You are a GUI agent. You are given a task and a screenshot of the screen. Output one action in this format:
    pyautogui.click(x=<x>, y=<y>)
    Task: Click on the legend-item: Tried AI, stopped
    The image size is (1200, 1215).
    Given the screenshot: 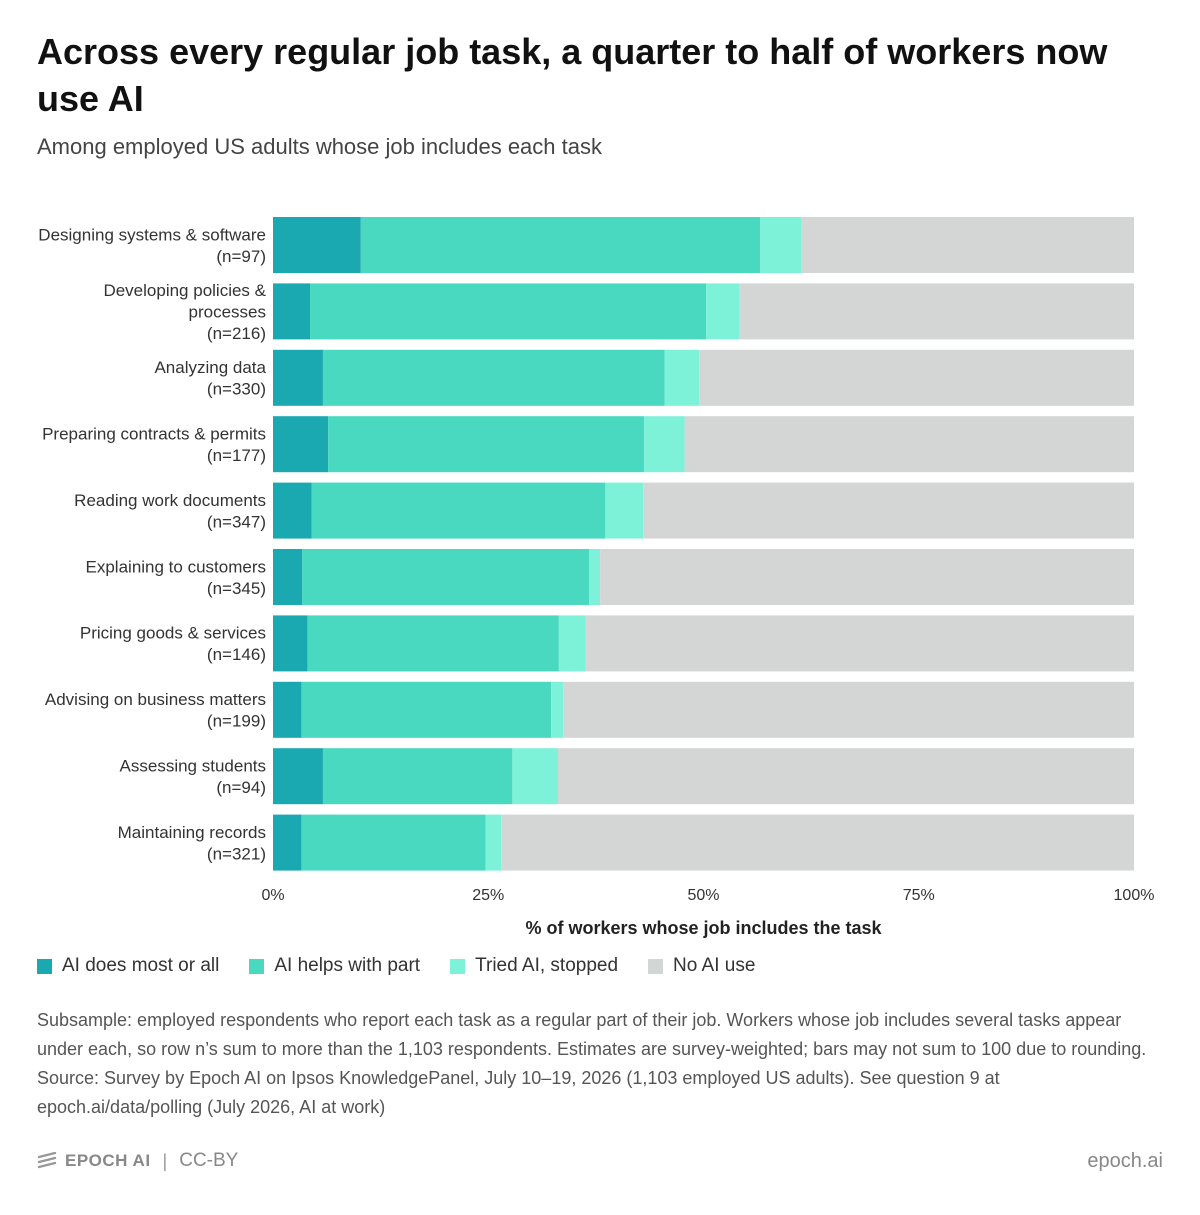 What is the action you would take?
    pyautogui.click(x=534, y=966)
    